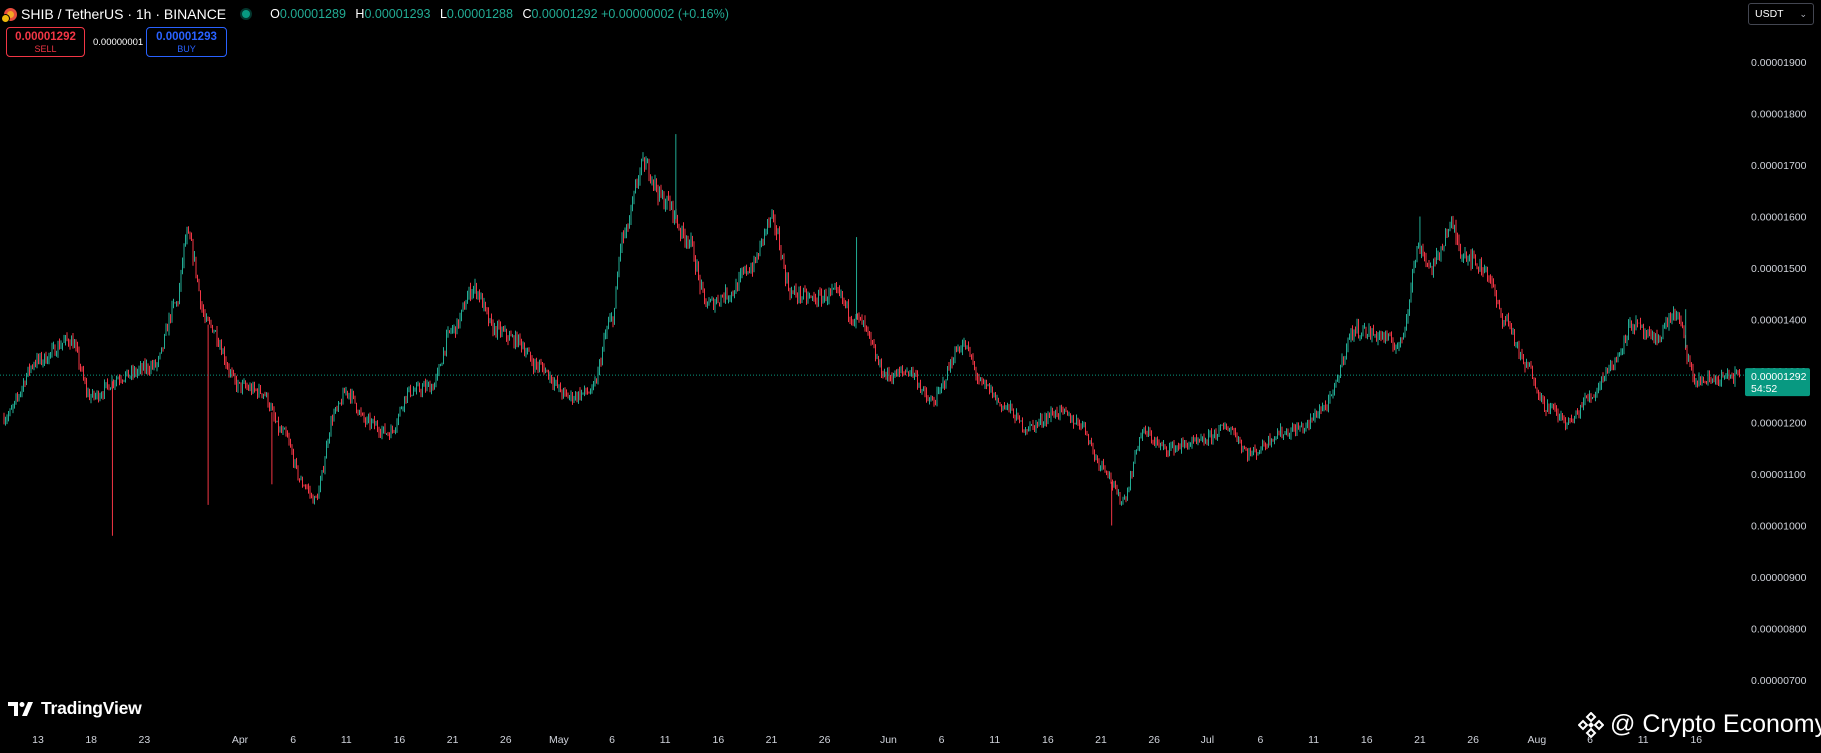  I want to click on price-tick-label: 0.00000800, so click(1779, 630).